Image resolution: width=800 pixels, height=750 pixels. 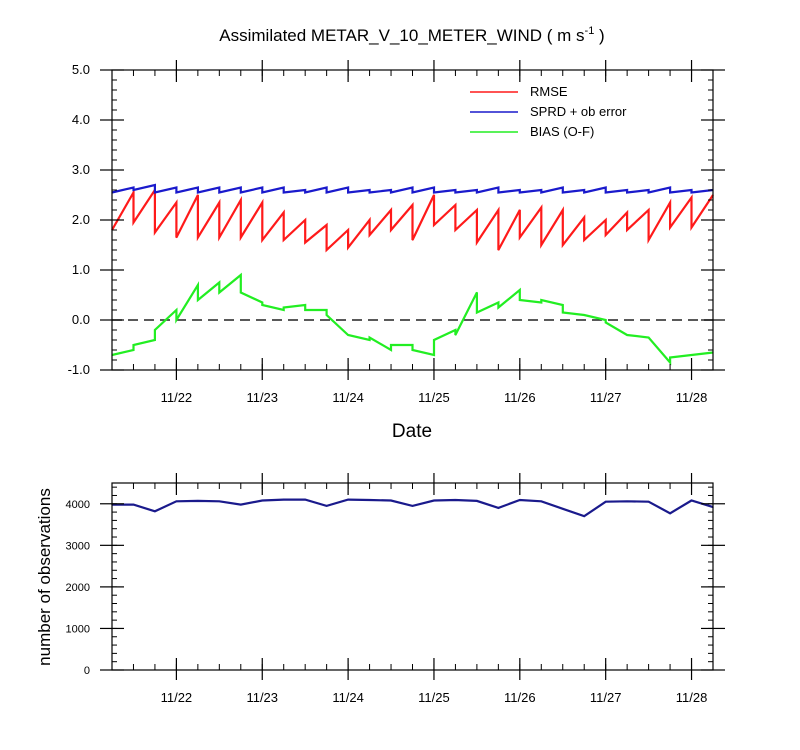 What do you see at coordinates (412, 219) in the screenshot?
I see `series-line-rmse` at bounding box center [412, 219].